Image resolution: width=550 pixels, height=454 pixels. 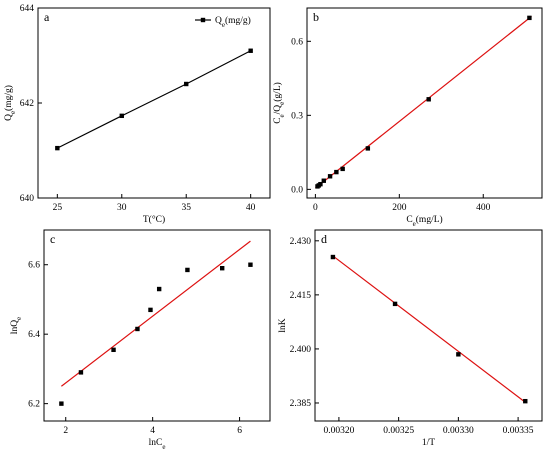 What do you see at coordinates (283, 325) in the screenshot?
I see `y-axis-label: lnK` at bounding box center [283, 325].